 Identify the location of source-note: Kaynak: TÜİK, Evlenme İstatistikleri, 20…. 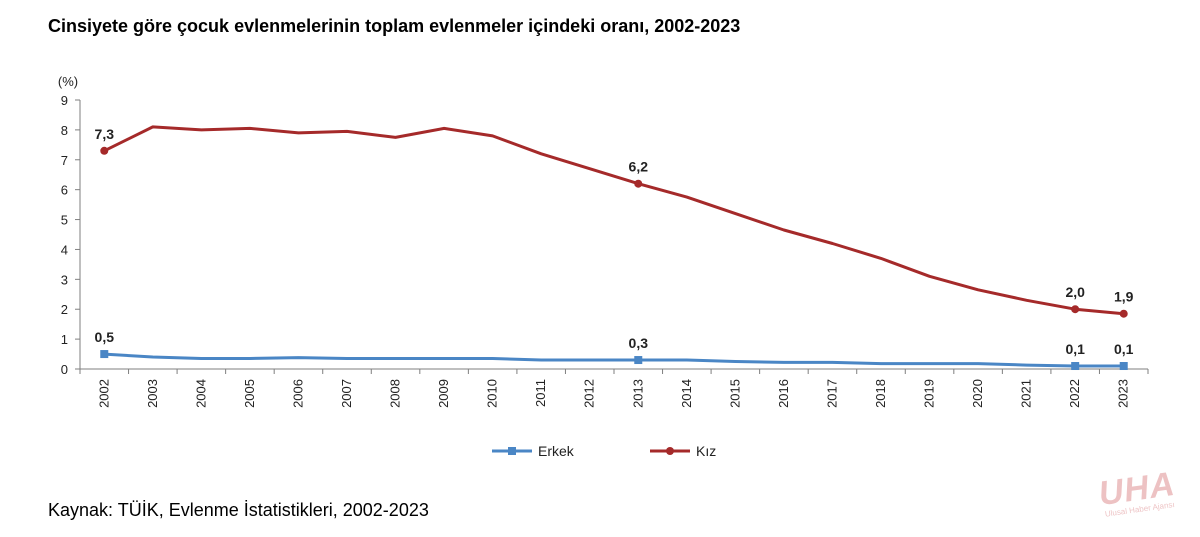
(238, 510).